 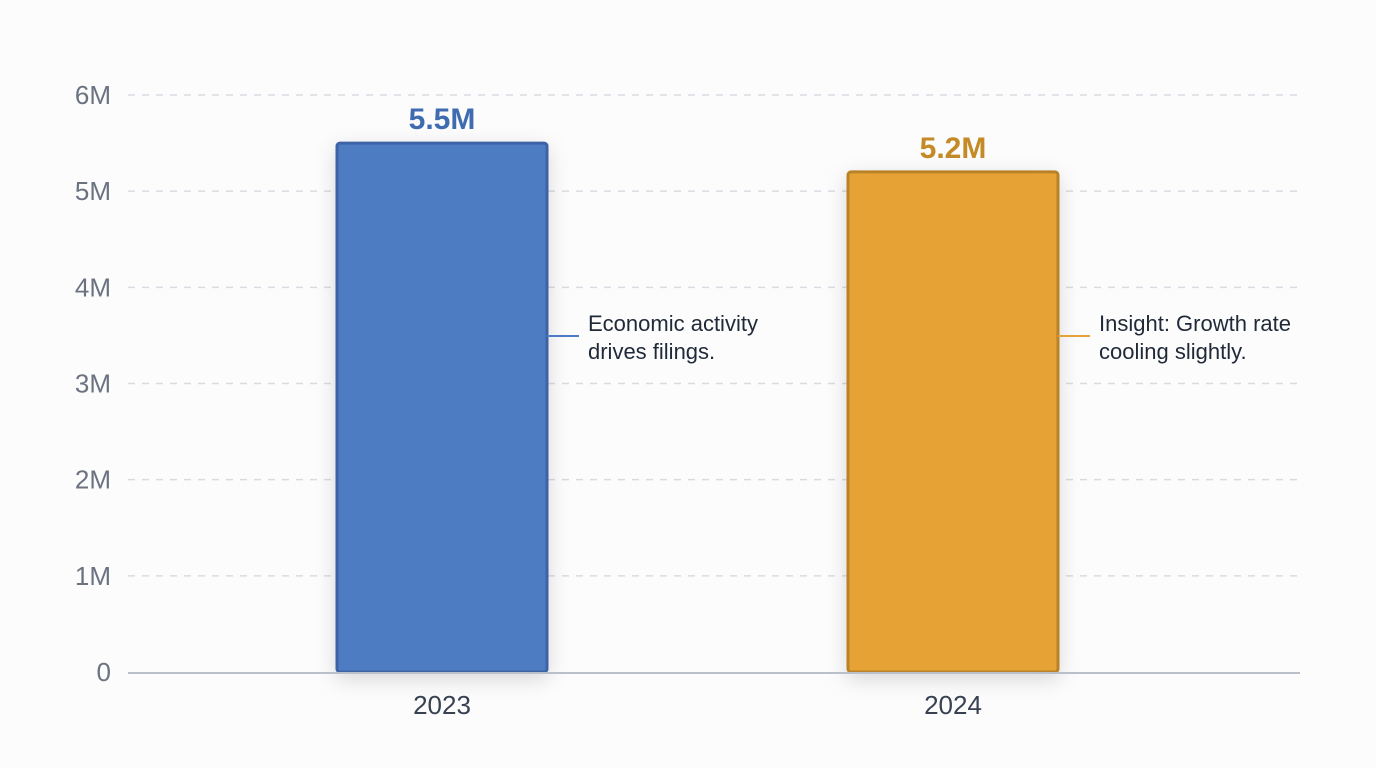 I want to click on y-tick-label: 2M, so click(x=93, y=480).